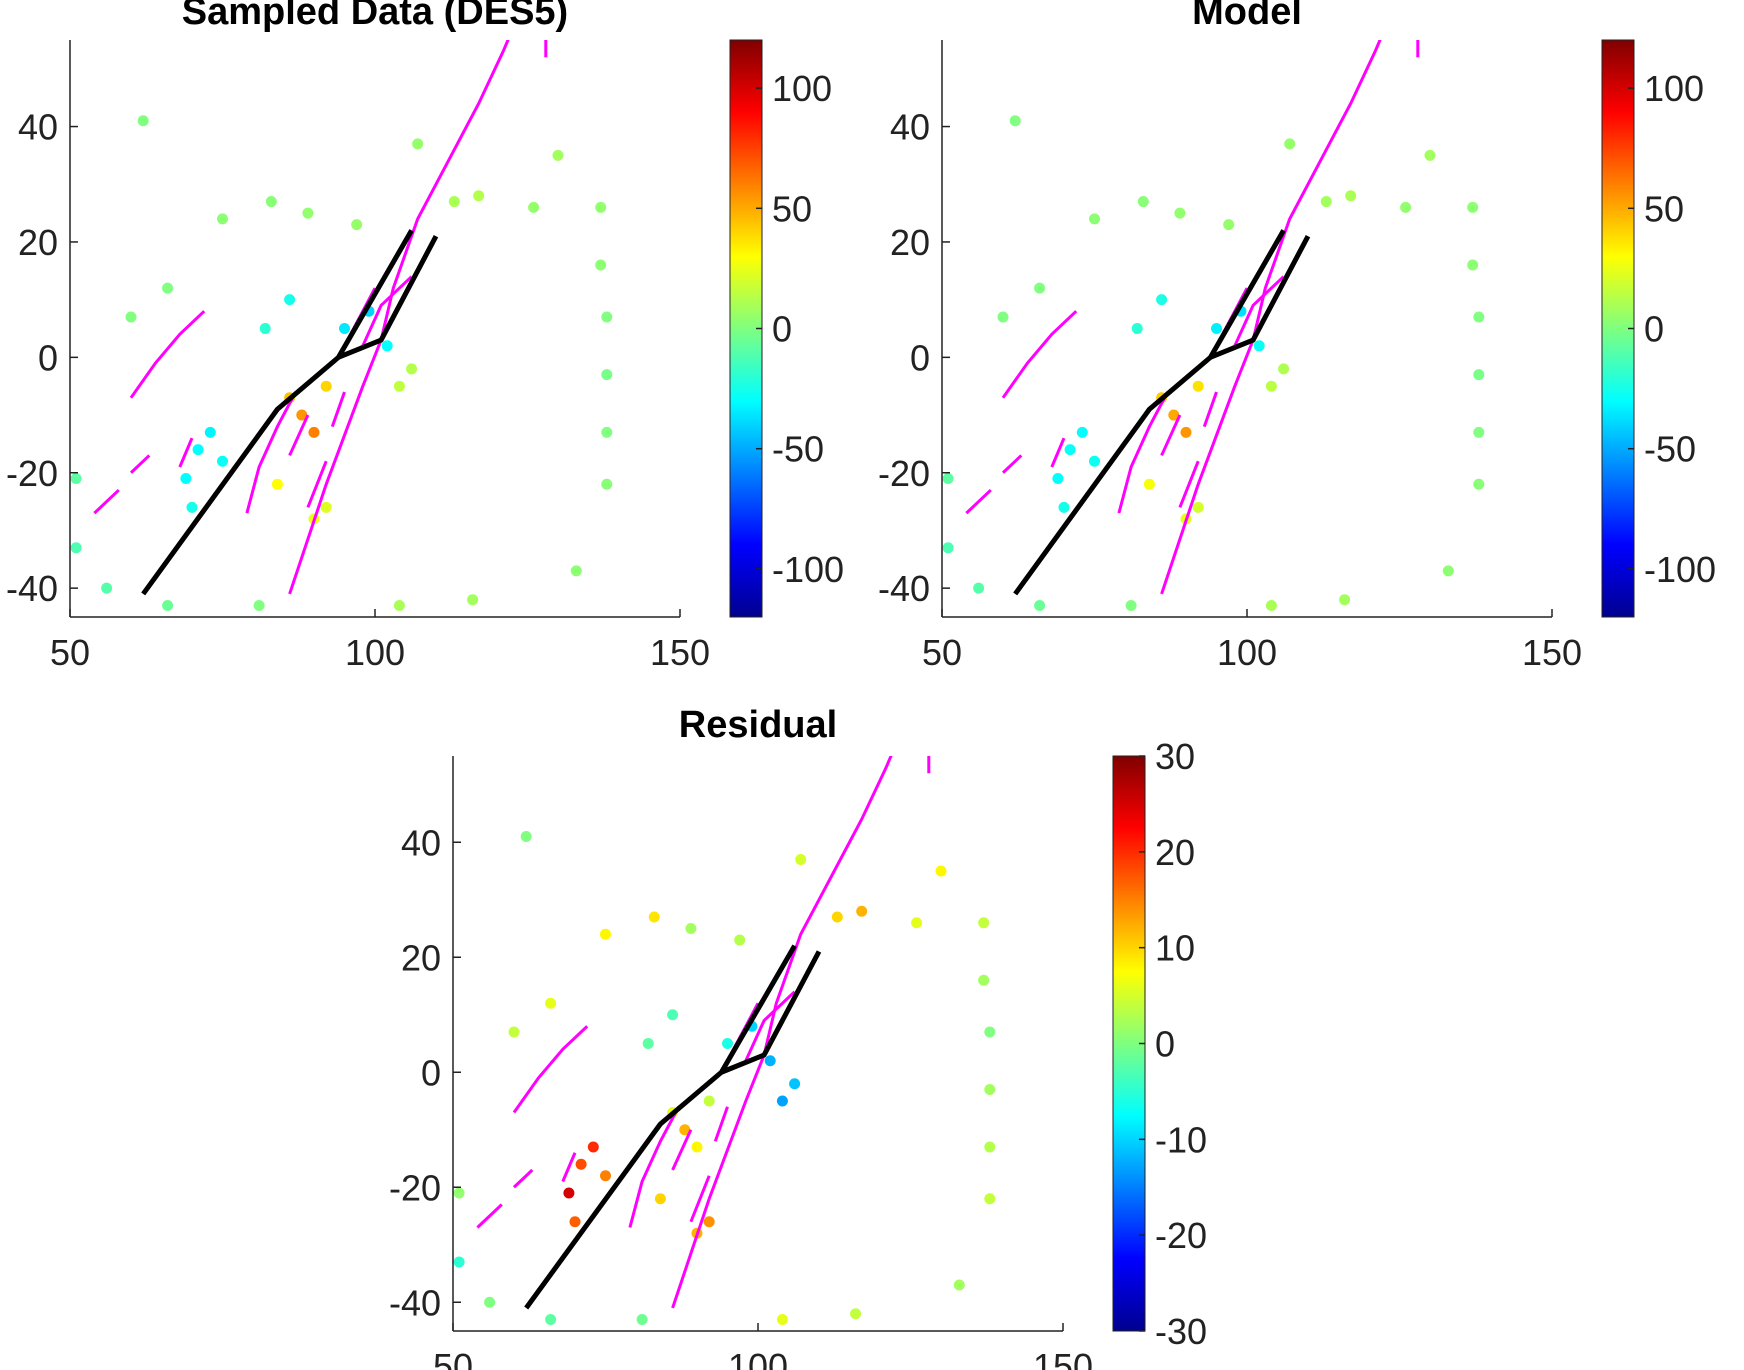 The width and height of the screenshot is (1744, 1370). I want to click on colorbar-tick-label: 10, so click(1175, 948).